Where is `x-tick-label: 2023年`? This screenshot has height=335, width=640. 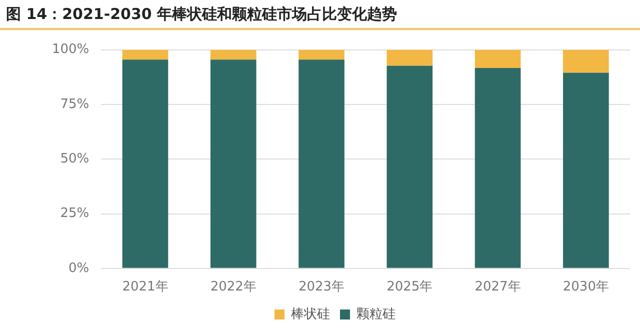 x-tick-label: 2023年 is located at coordinates (321, 287).